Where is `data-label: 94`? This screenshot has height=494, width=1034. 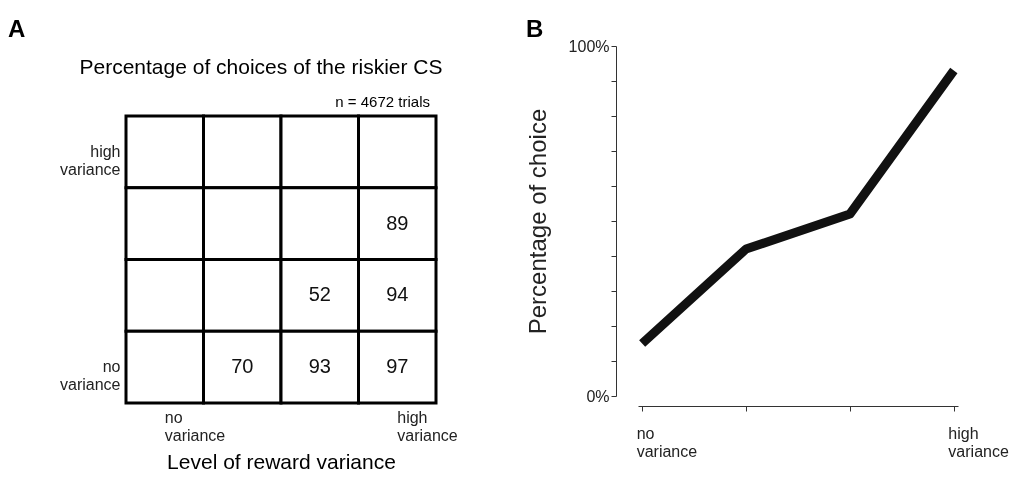 data-label: 94 is located at coordinates (397, 294).